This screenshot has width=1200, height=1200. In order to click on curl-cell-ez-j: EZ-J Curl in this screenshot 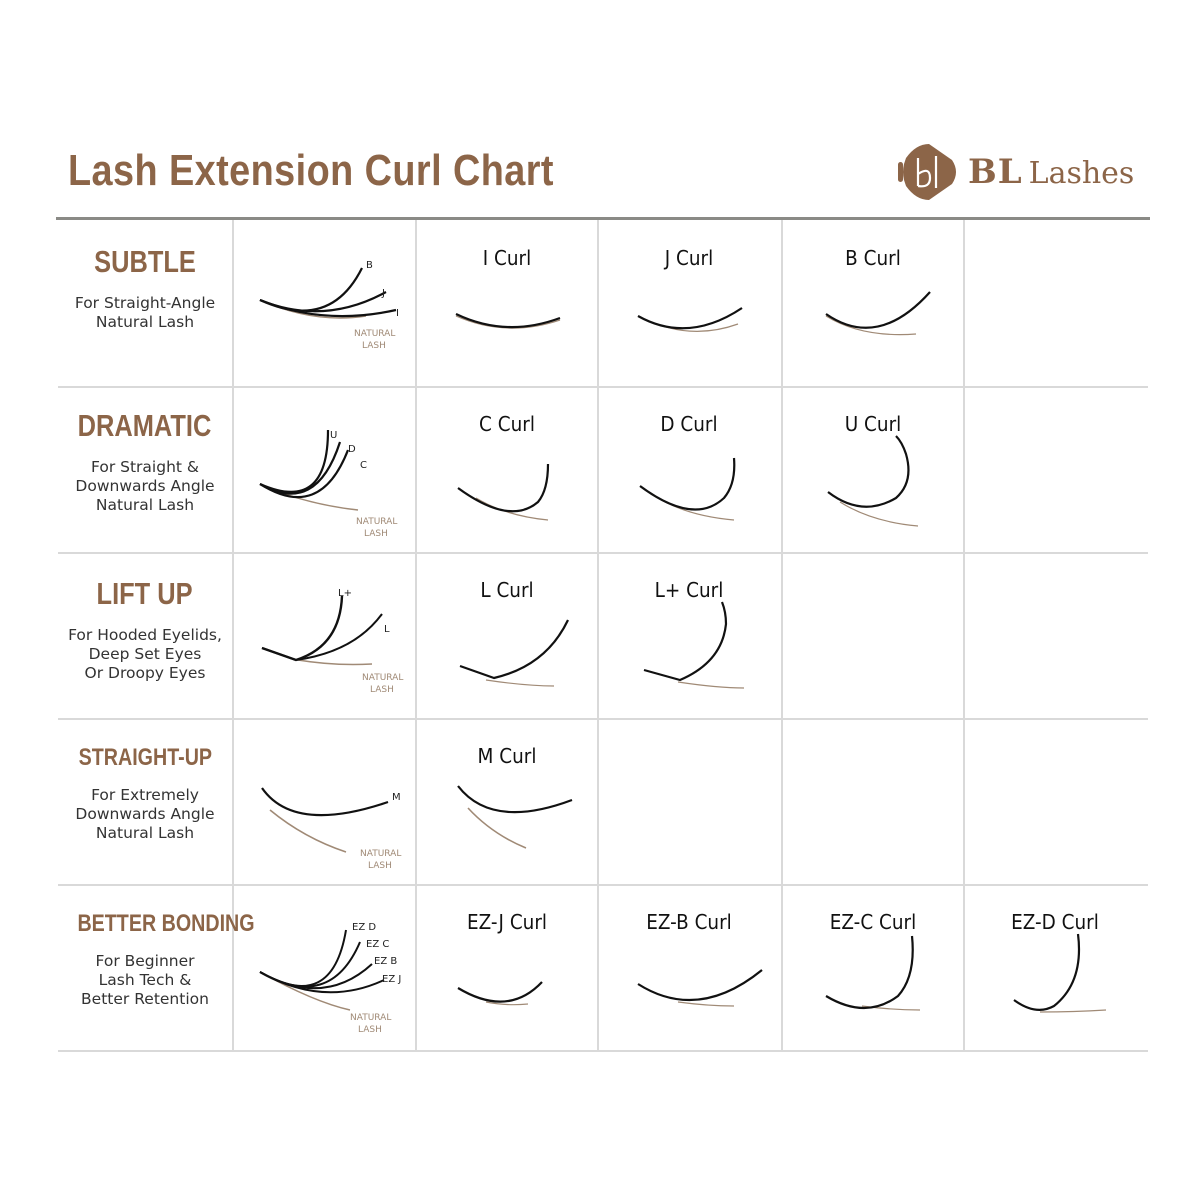, I will do `click(507, 967)`.